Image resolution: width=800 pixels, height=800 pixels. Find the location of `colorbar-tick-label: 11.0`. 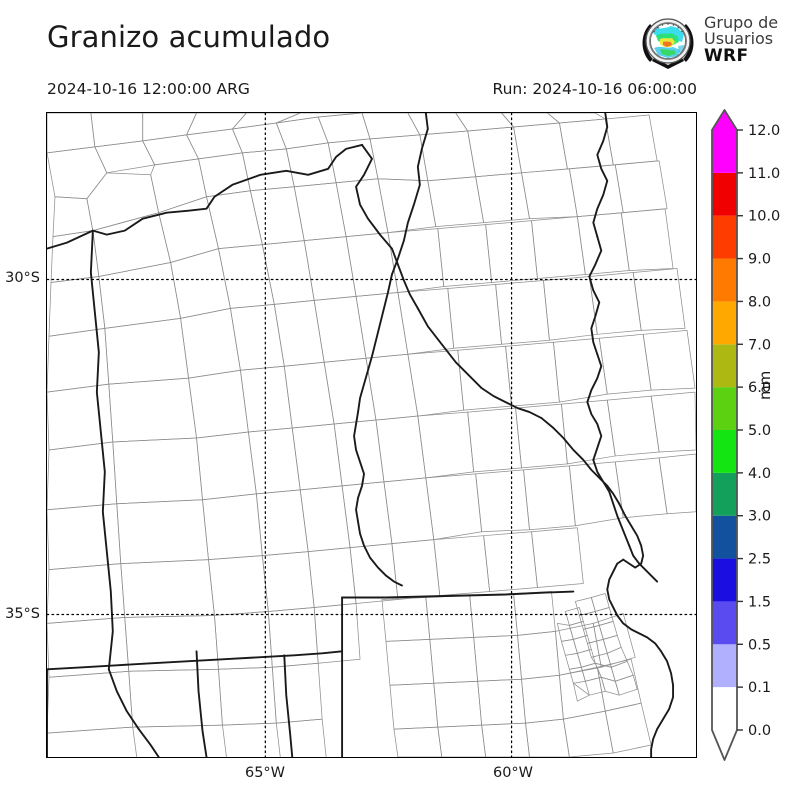

colorbar-tick-label: 11.0 is located at coordinates (764, 174).